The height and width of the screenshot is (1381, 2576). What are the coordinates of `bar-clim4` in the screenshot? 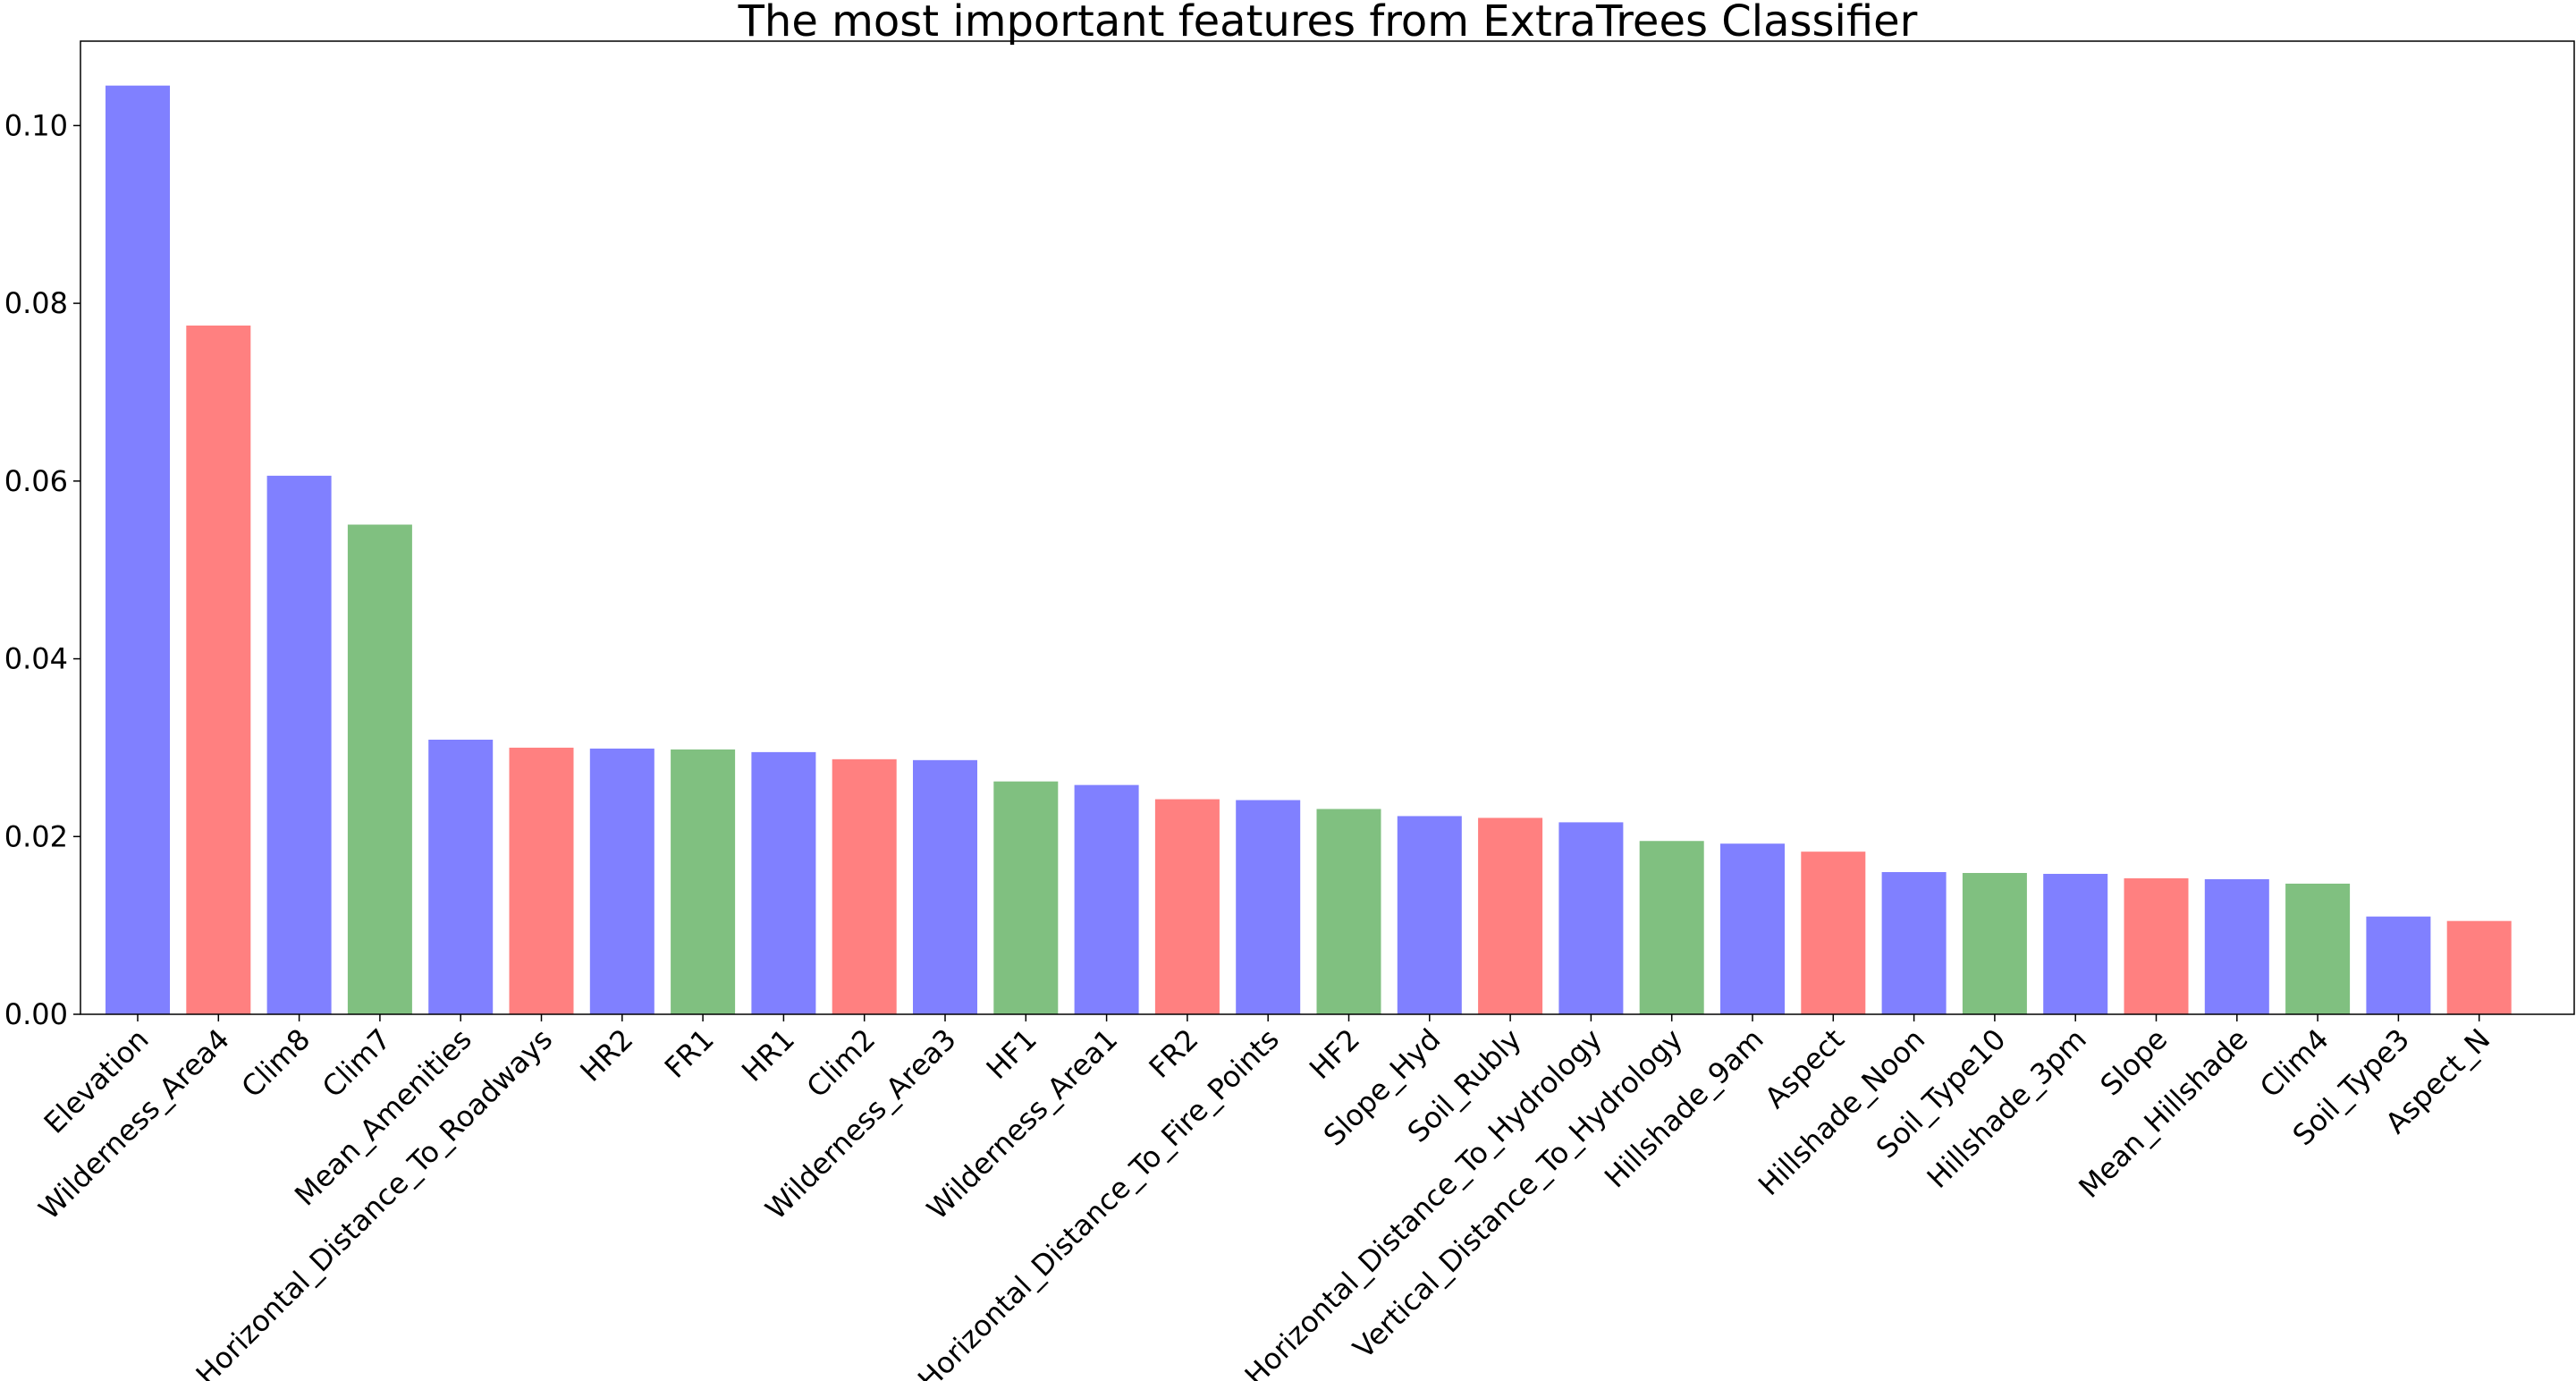 It's located at (2318, 948).